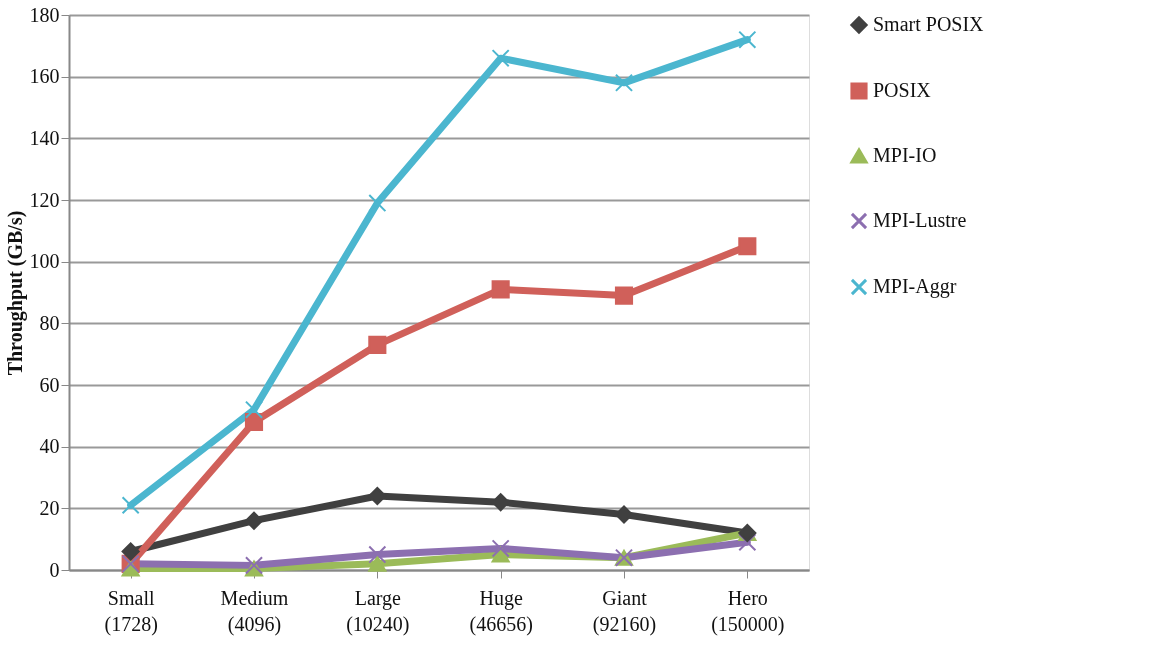 The height and width of the screenshot is (668, 1159). I want to click on legend-label: MPI-Aggr, so click(915, 286).